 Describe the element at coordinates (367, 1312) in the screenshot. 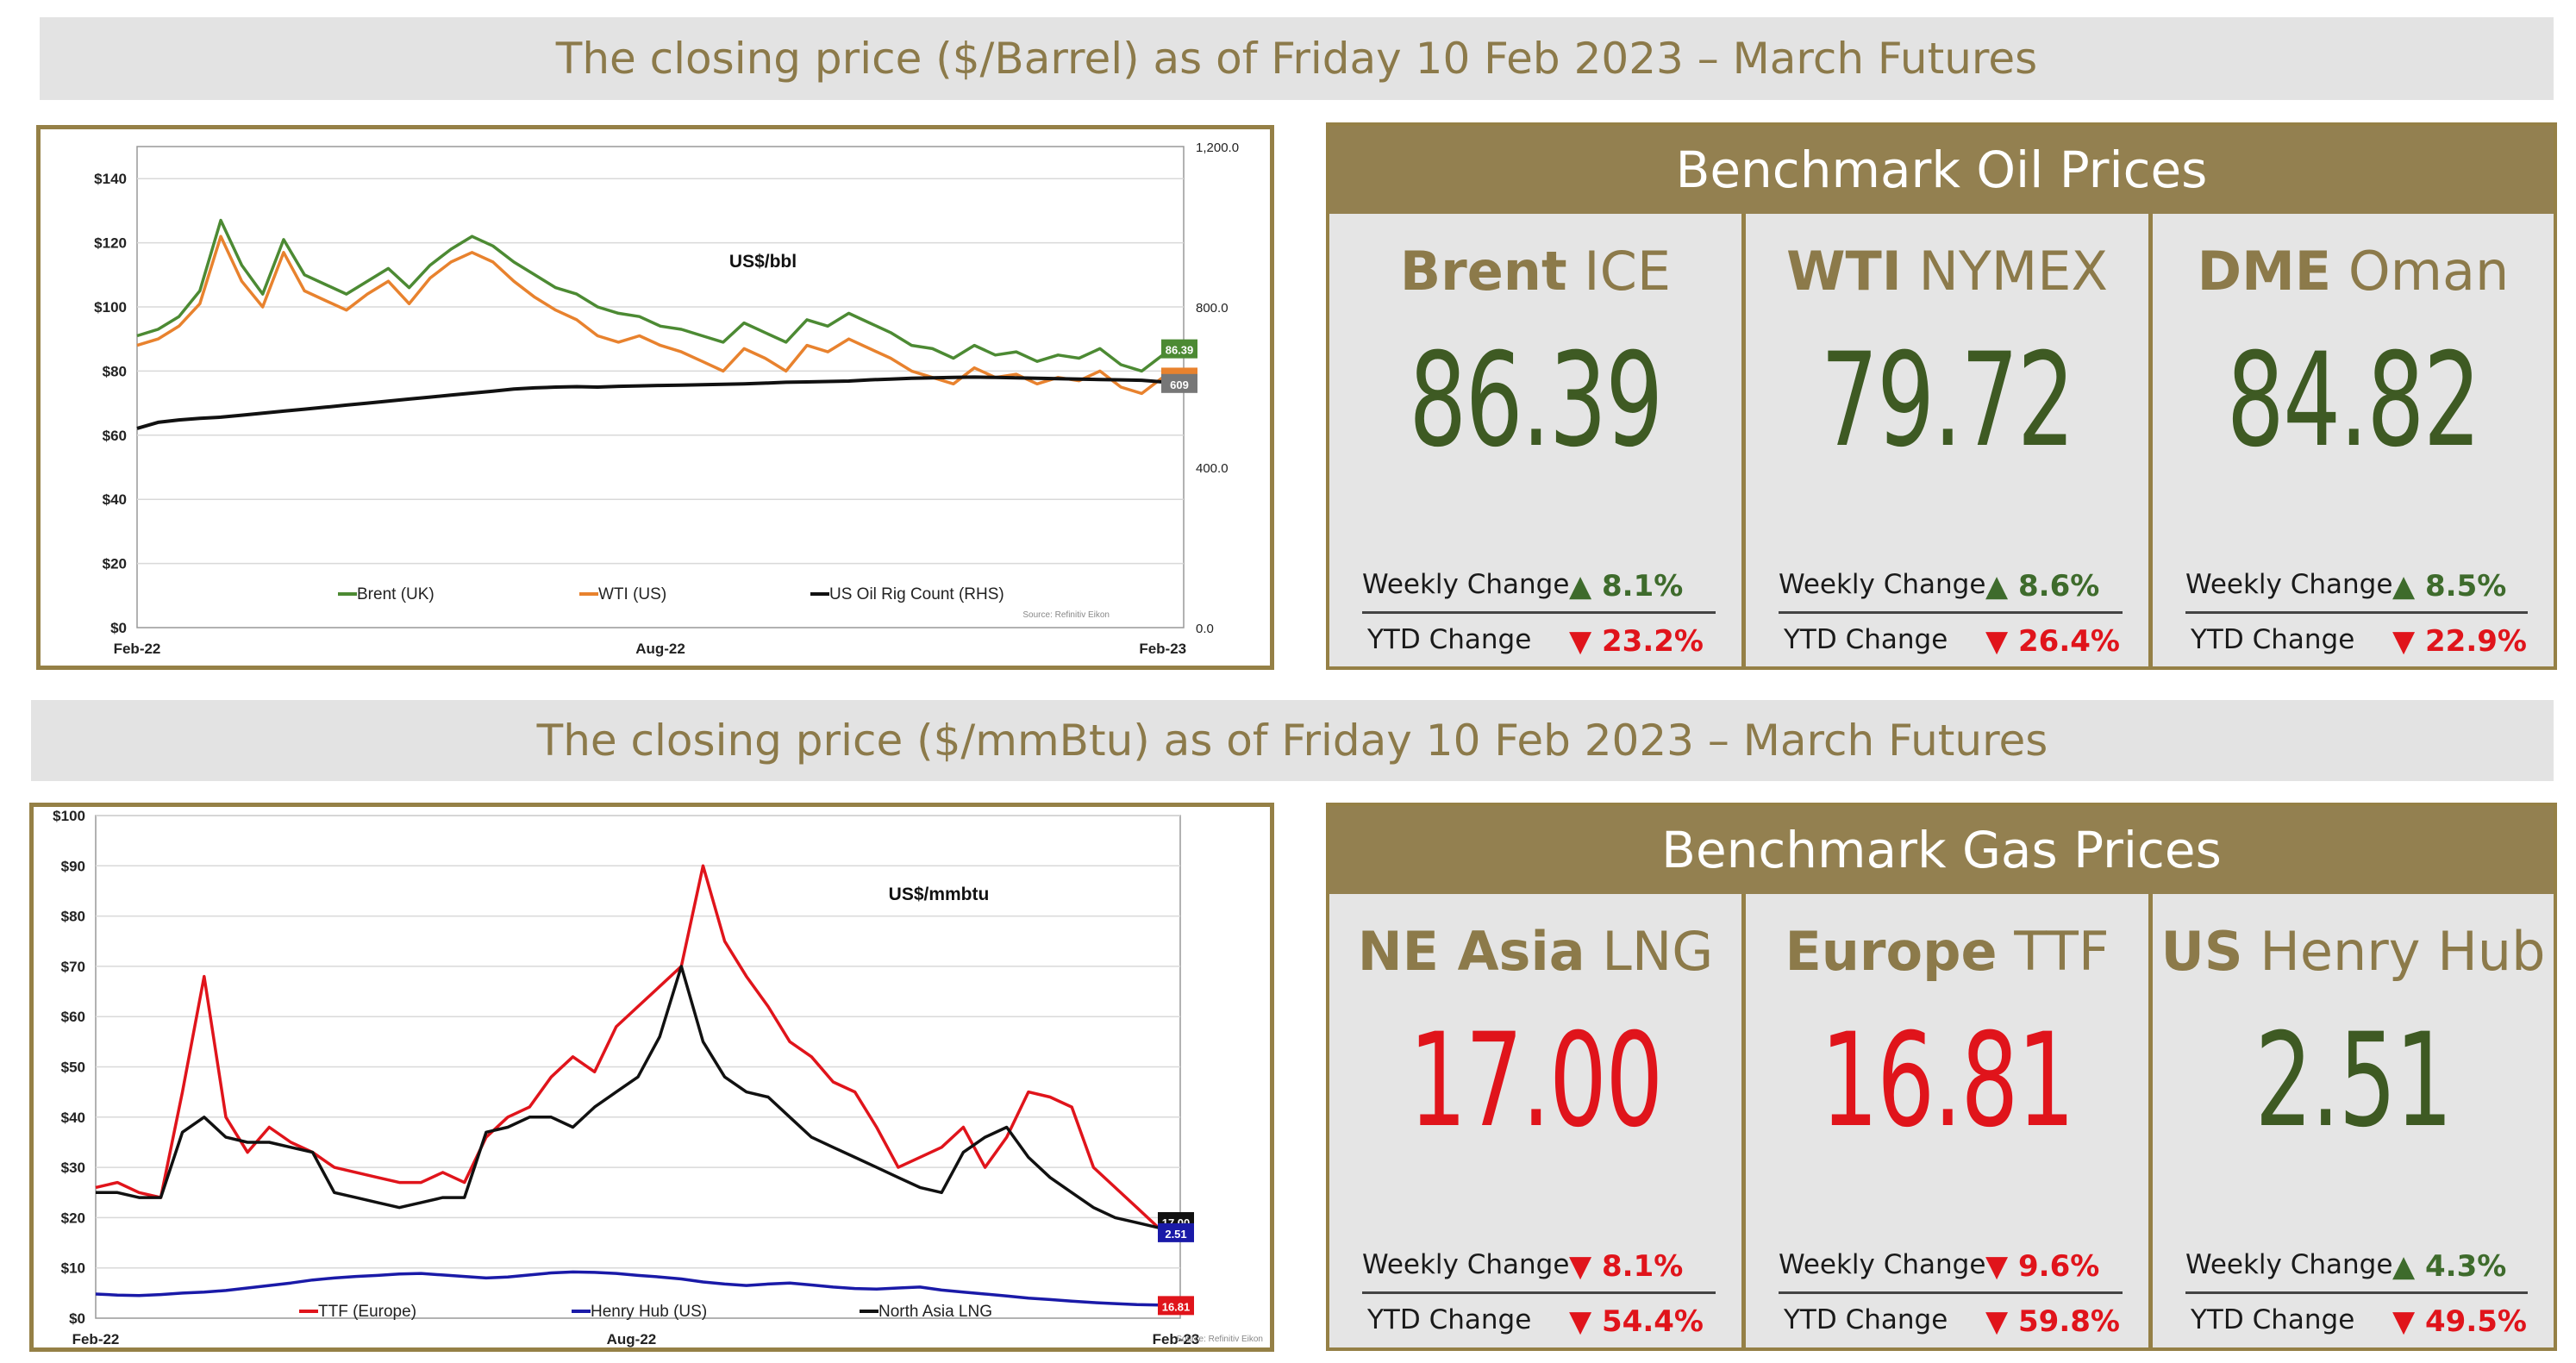

I see `legend-label: TTF (Europe)` at that location.